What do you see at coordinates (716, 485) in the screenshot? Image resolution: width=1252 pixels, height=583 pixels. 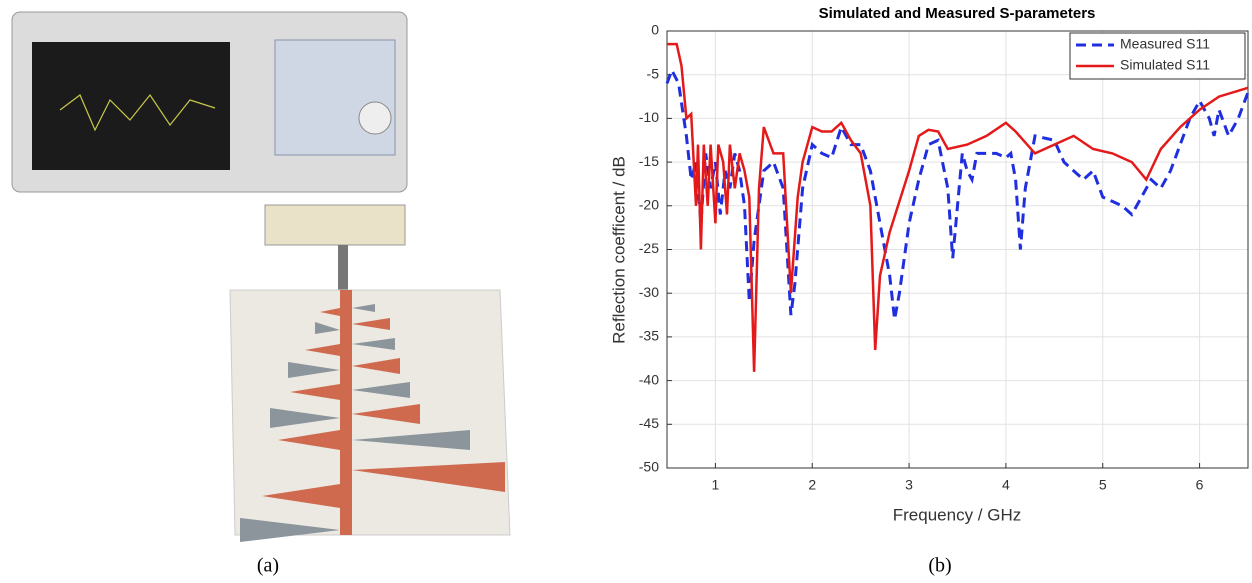 I see `x-tick-label: 1` at bounding box center [716, 485].